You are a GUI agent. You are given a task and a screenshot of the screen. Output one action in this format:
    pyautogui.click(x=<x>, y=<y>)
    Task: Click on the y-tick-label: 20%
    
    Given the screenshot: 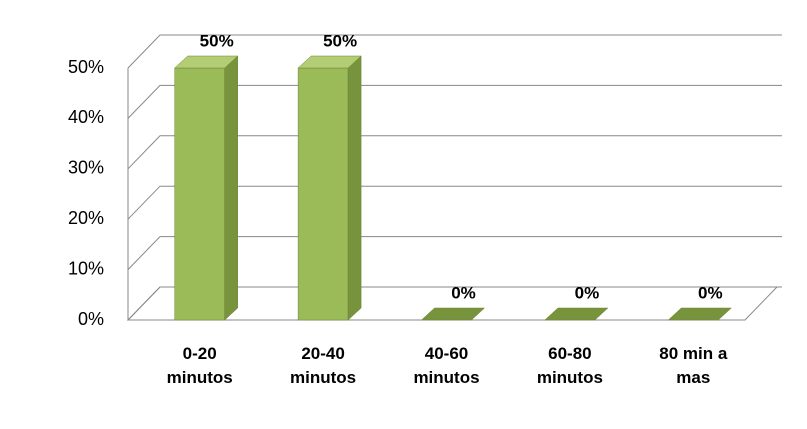 What is the action you would take?
    pyautogui.click(x=86, y=218)
    